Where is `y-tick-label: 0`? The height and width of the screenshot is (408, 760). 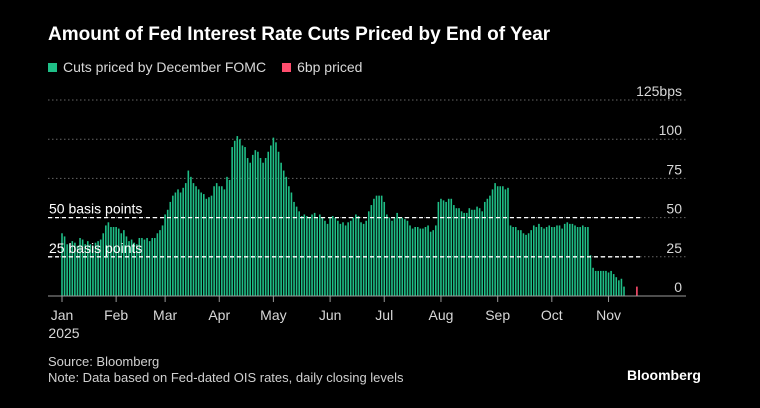
y-tick-label: 0 is located at coordinates (678, 287).